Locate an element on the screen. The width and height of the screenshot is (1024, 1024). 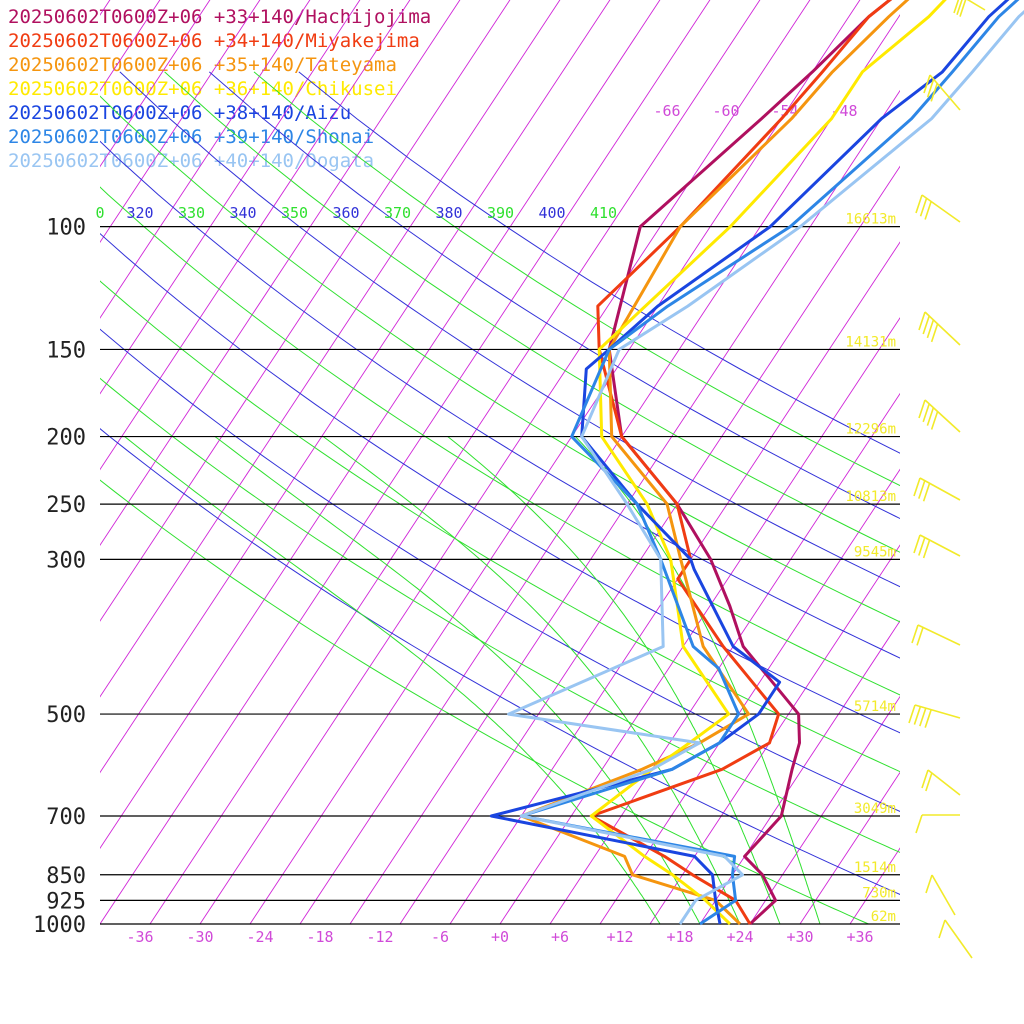
isotherm-label: -66 is located at coordinates (666, 111).